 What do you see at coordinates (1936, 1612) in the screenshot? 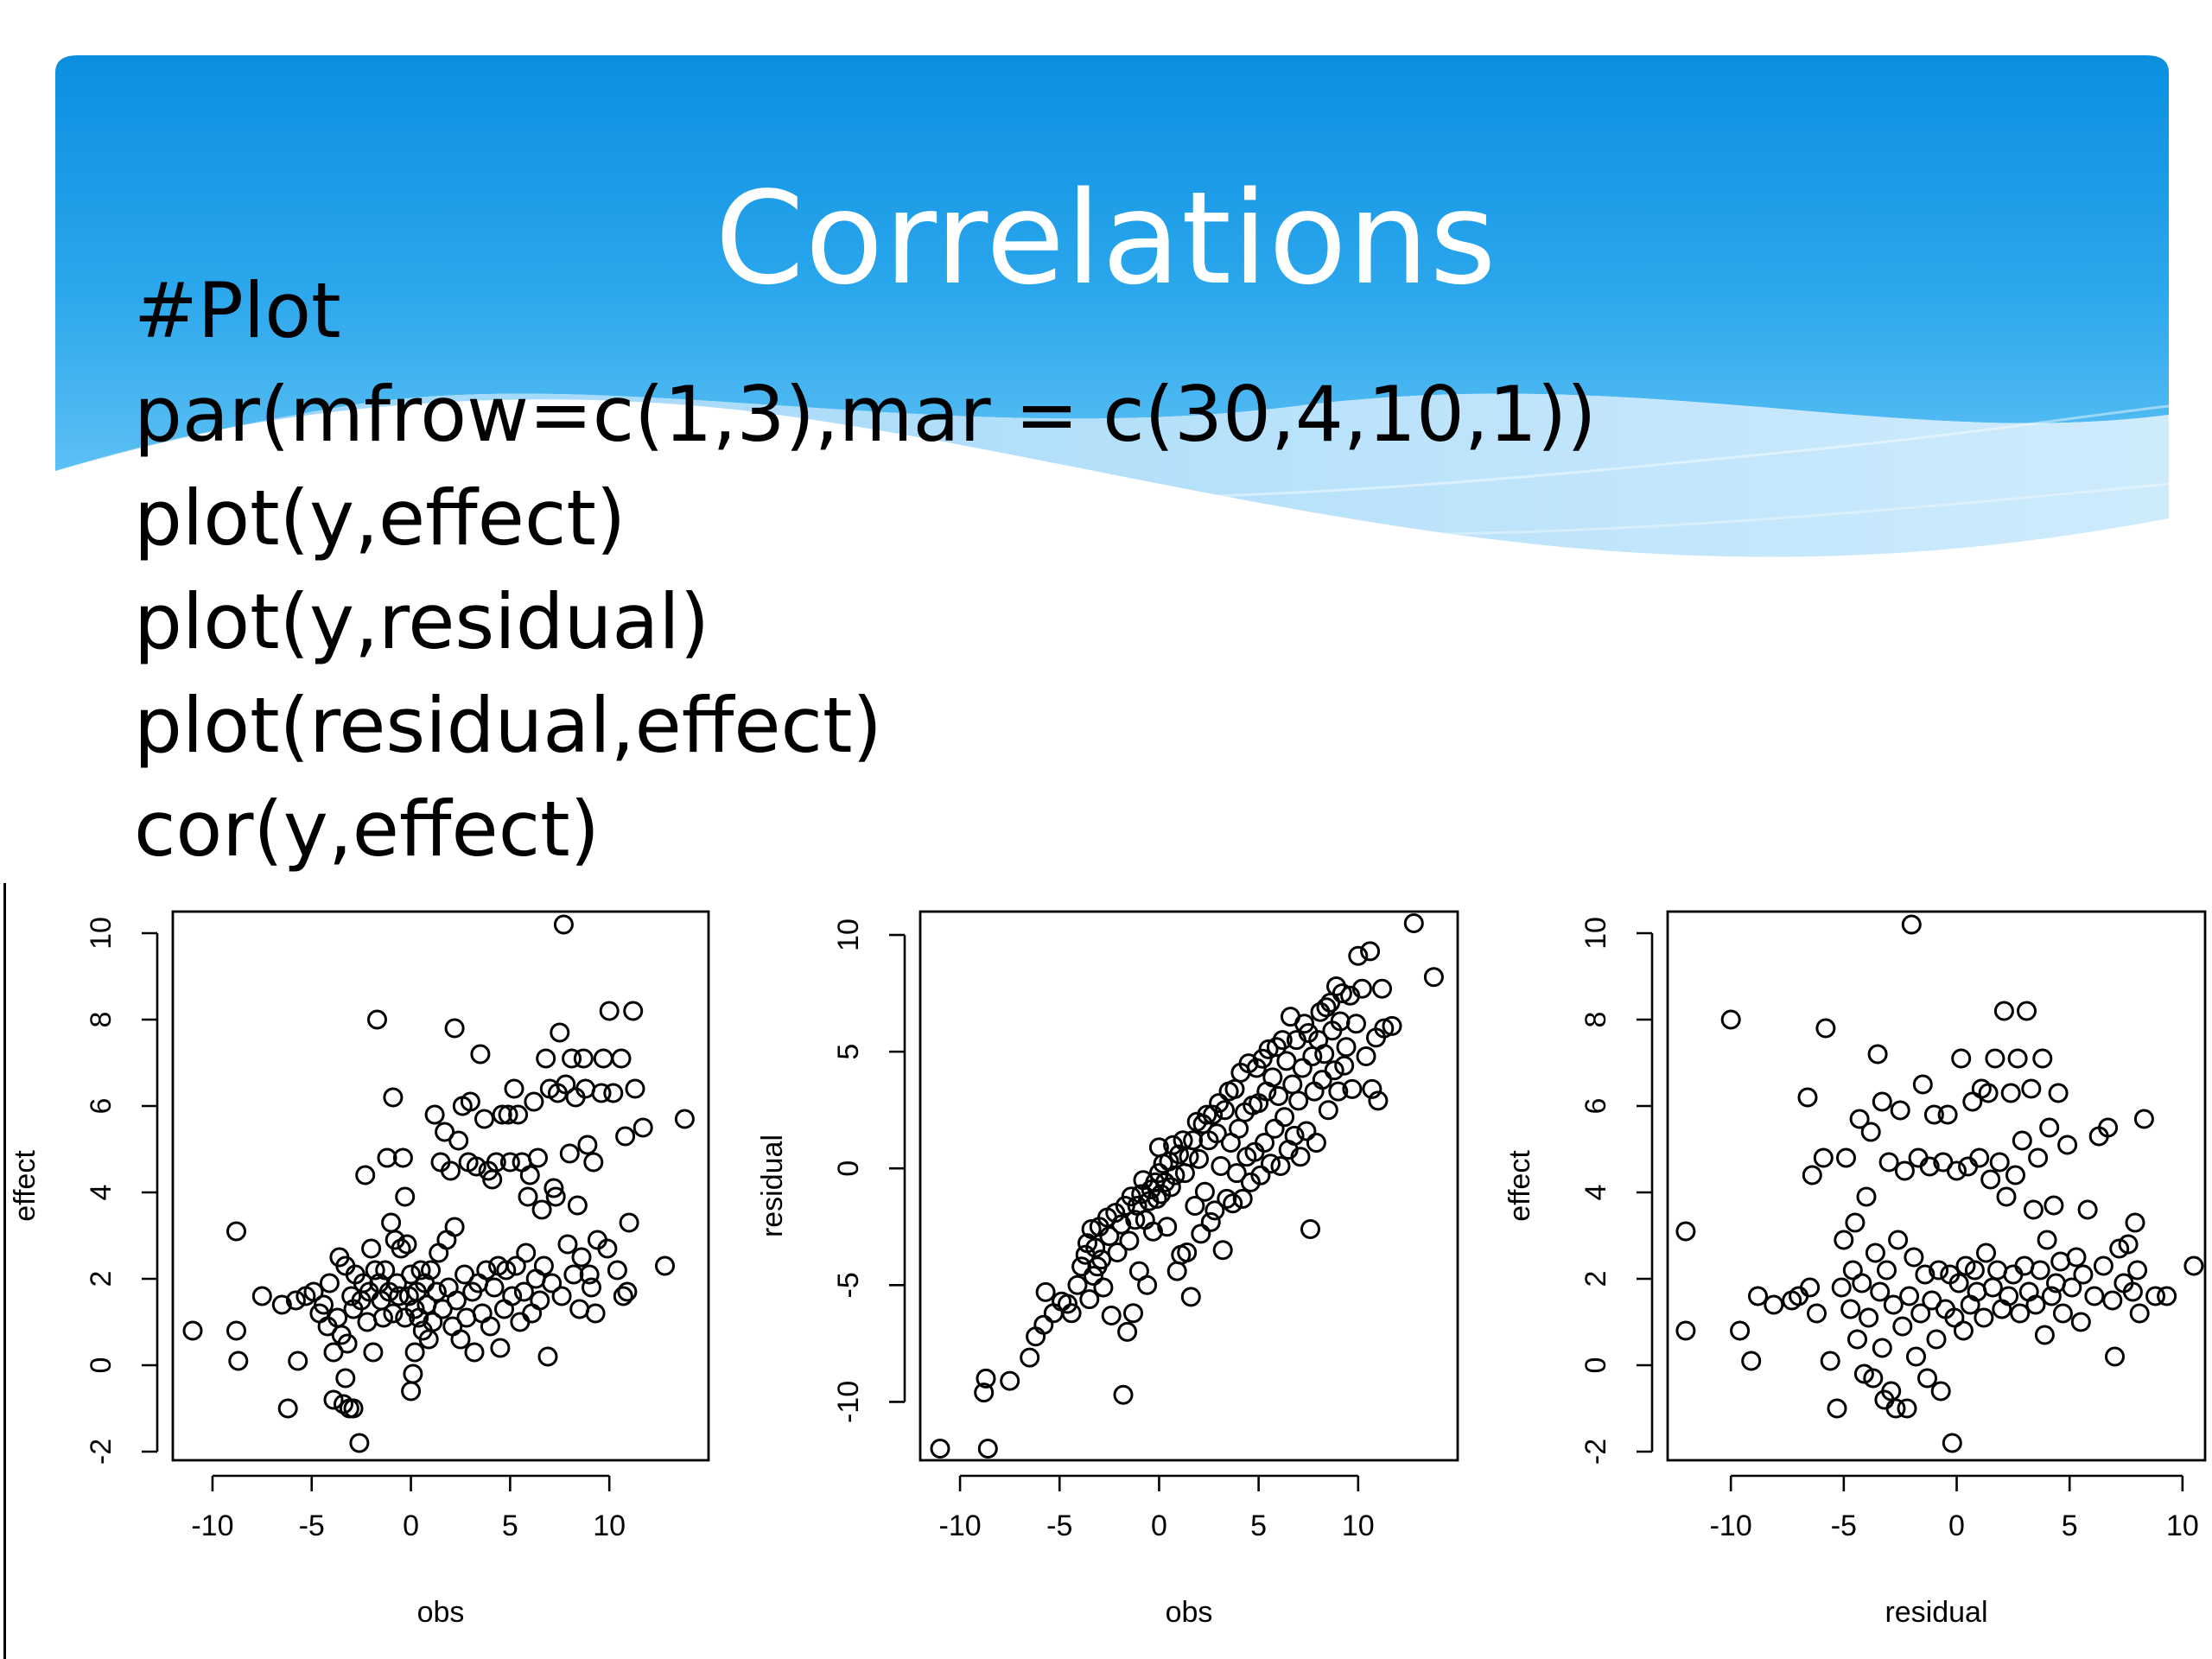
I see `x-axis-title: residual` at bounding box center [1936, 1612].